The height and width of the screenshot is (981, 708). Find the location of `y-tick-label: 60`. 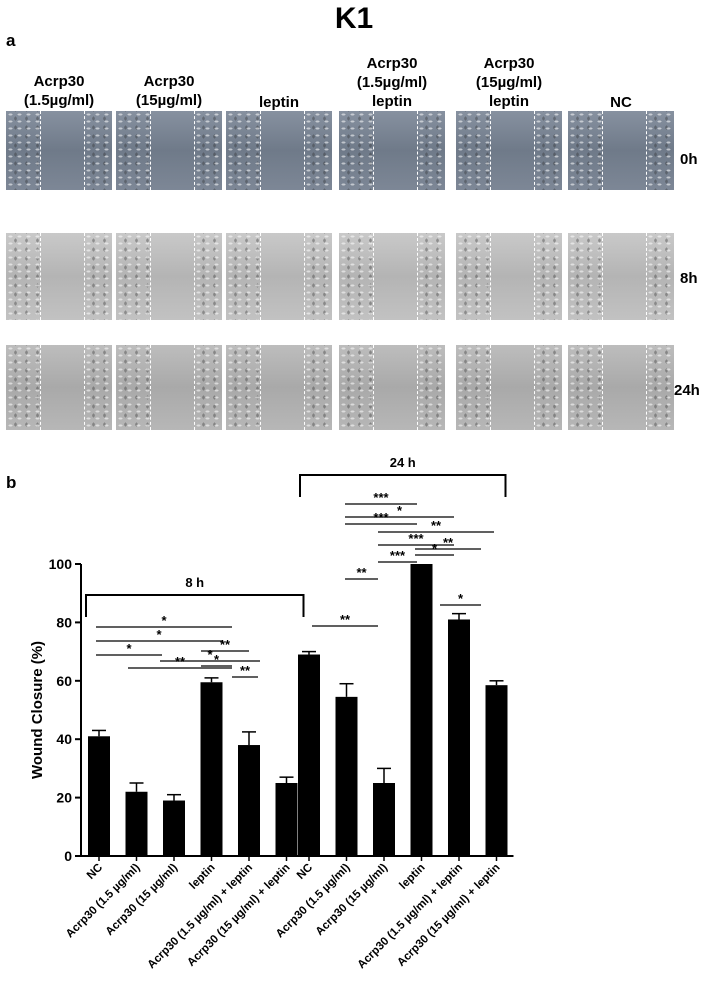

y-tick-label: 60 is located at coordinates (64, 681).